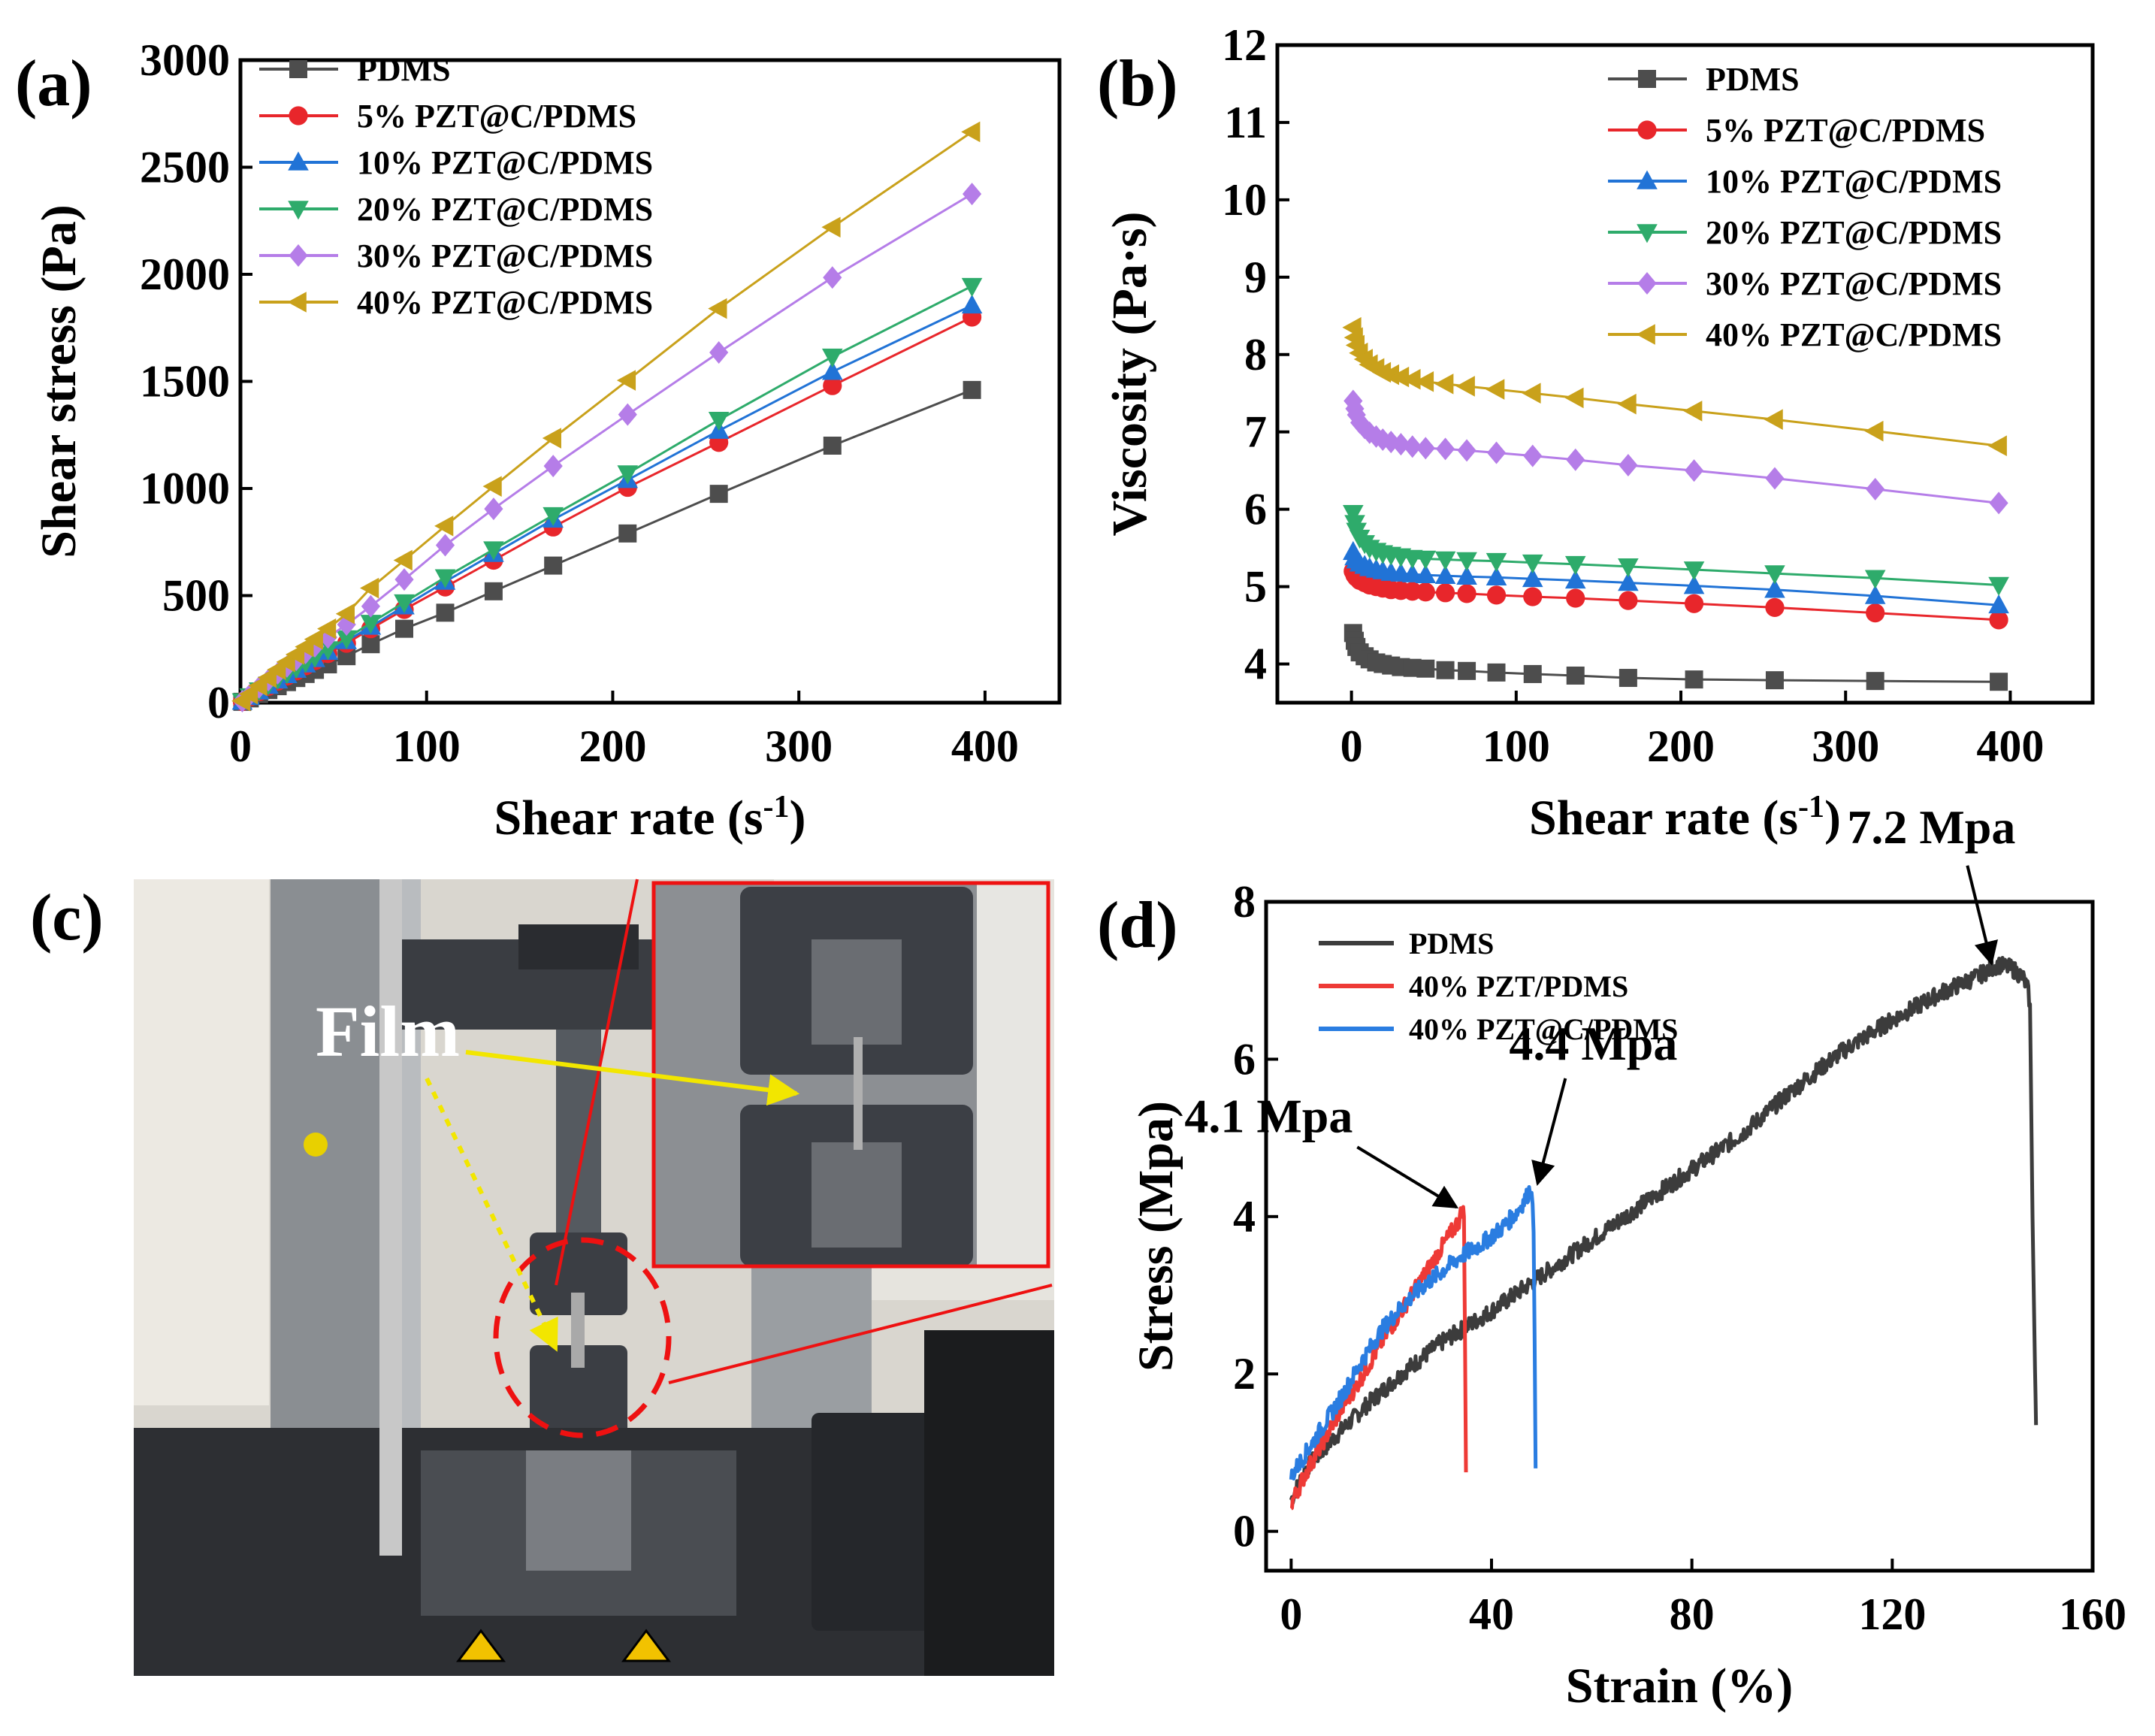 Image resolution: width=2155 pixels, height=1736 pixels. What do you see at coordinates (1451, 943) in the screenshot?
I see `legend-label: PDMS` at bounding box center [1451, 943].